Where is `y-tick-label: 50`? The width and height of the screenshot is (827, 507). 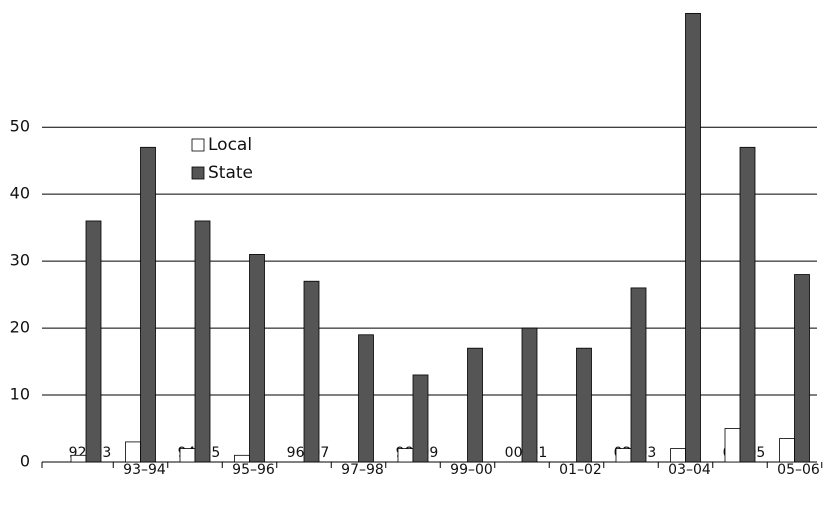 y-tick-label: 50 is located at coordinates (20, 126).